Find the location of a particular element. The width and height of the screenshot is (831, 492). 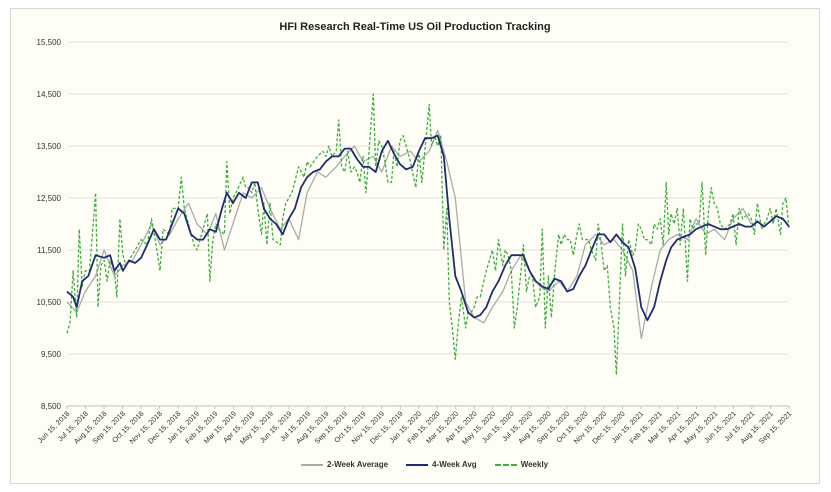

y-tick-label: 8,500 is located at coordinates (51, 406).